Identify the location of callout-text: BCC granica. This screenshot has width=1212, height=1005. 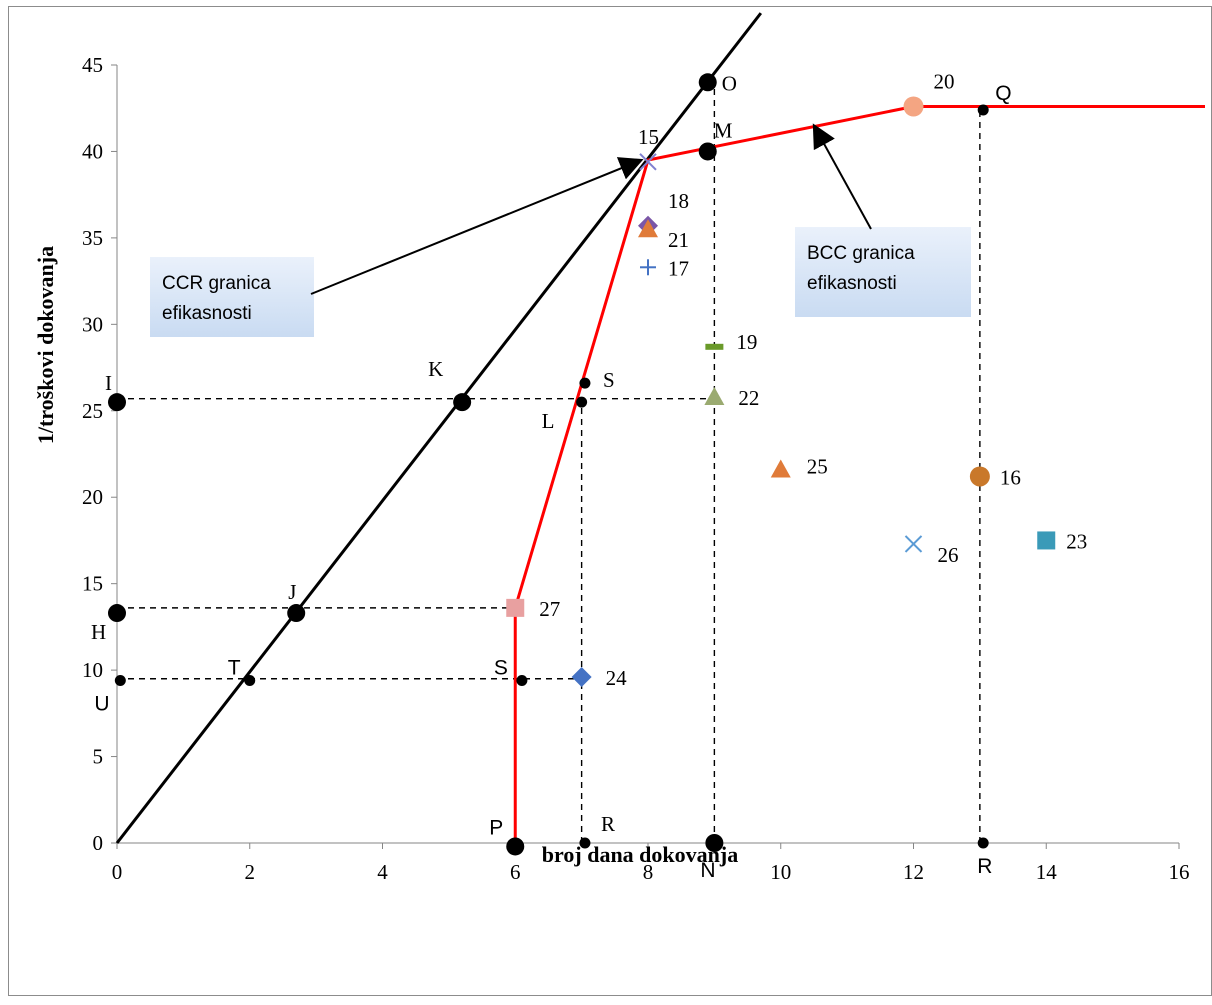
(861, 253).